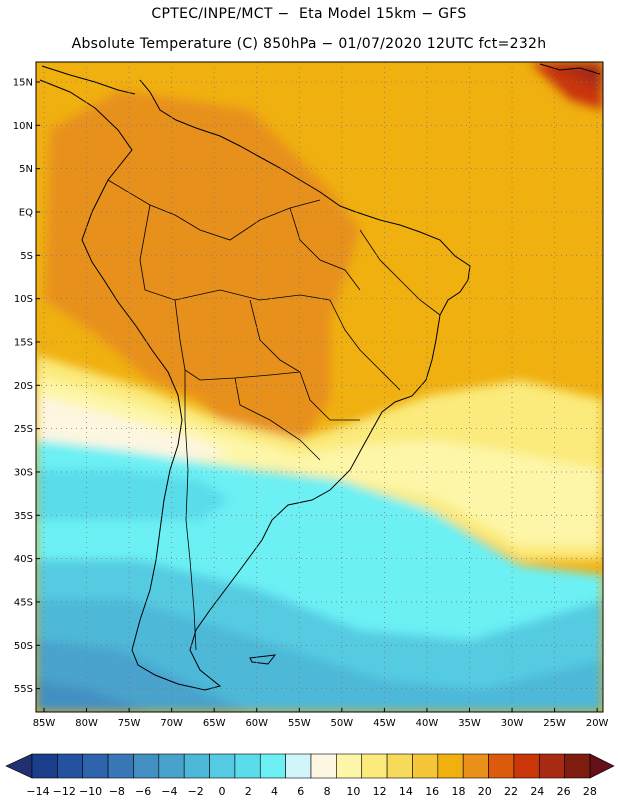  I want to click on lon-label: 35W, so click(469, 723).